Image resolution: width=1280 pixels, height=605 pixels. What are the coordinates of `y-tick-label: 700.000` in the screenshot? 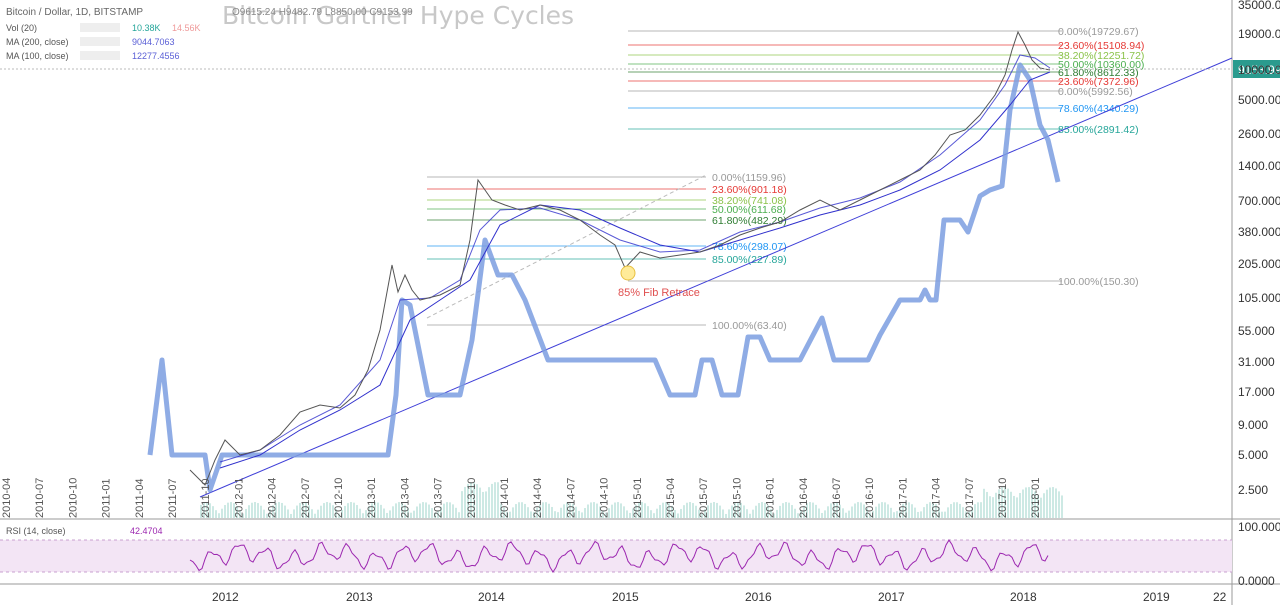 It's located at (1259, 201).